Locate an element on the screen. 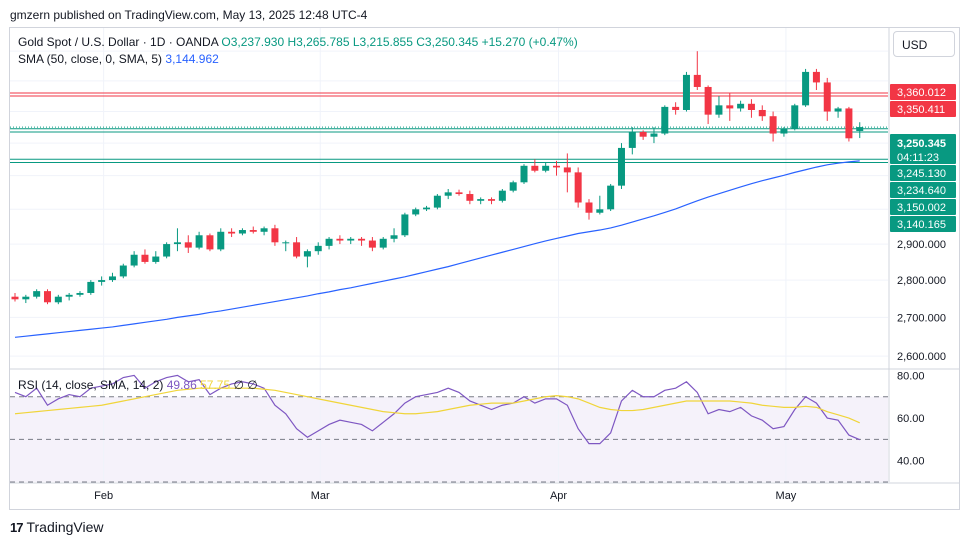 This screenshot has height=546, width=970. support-badge: 3,234.640 is located at coordinates (923, 190).